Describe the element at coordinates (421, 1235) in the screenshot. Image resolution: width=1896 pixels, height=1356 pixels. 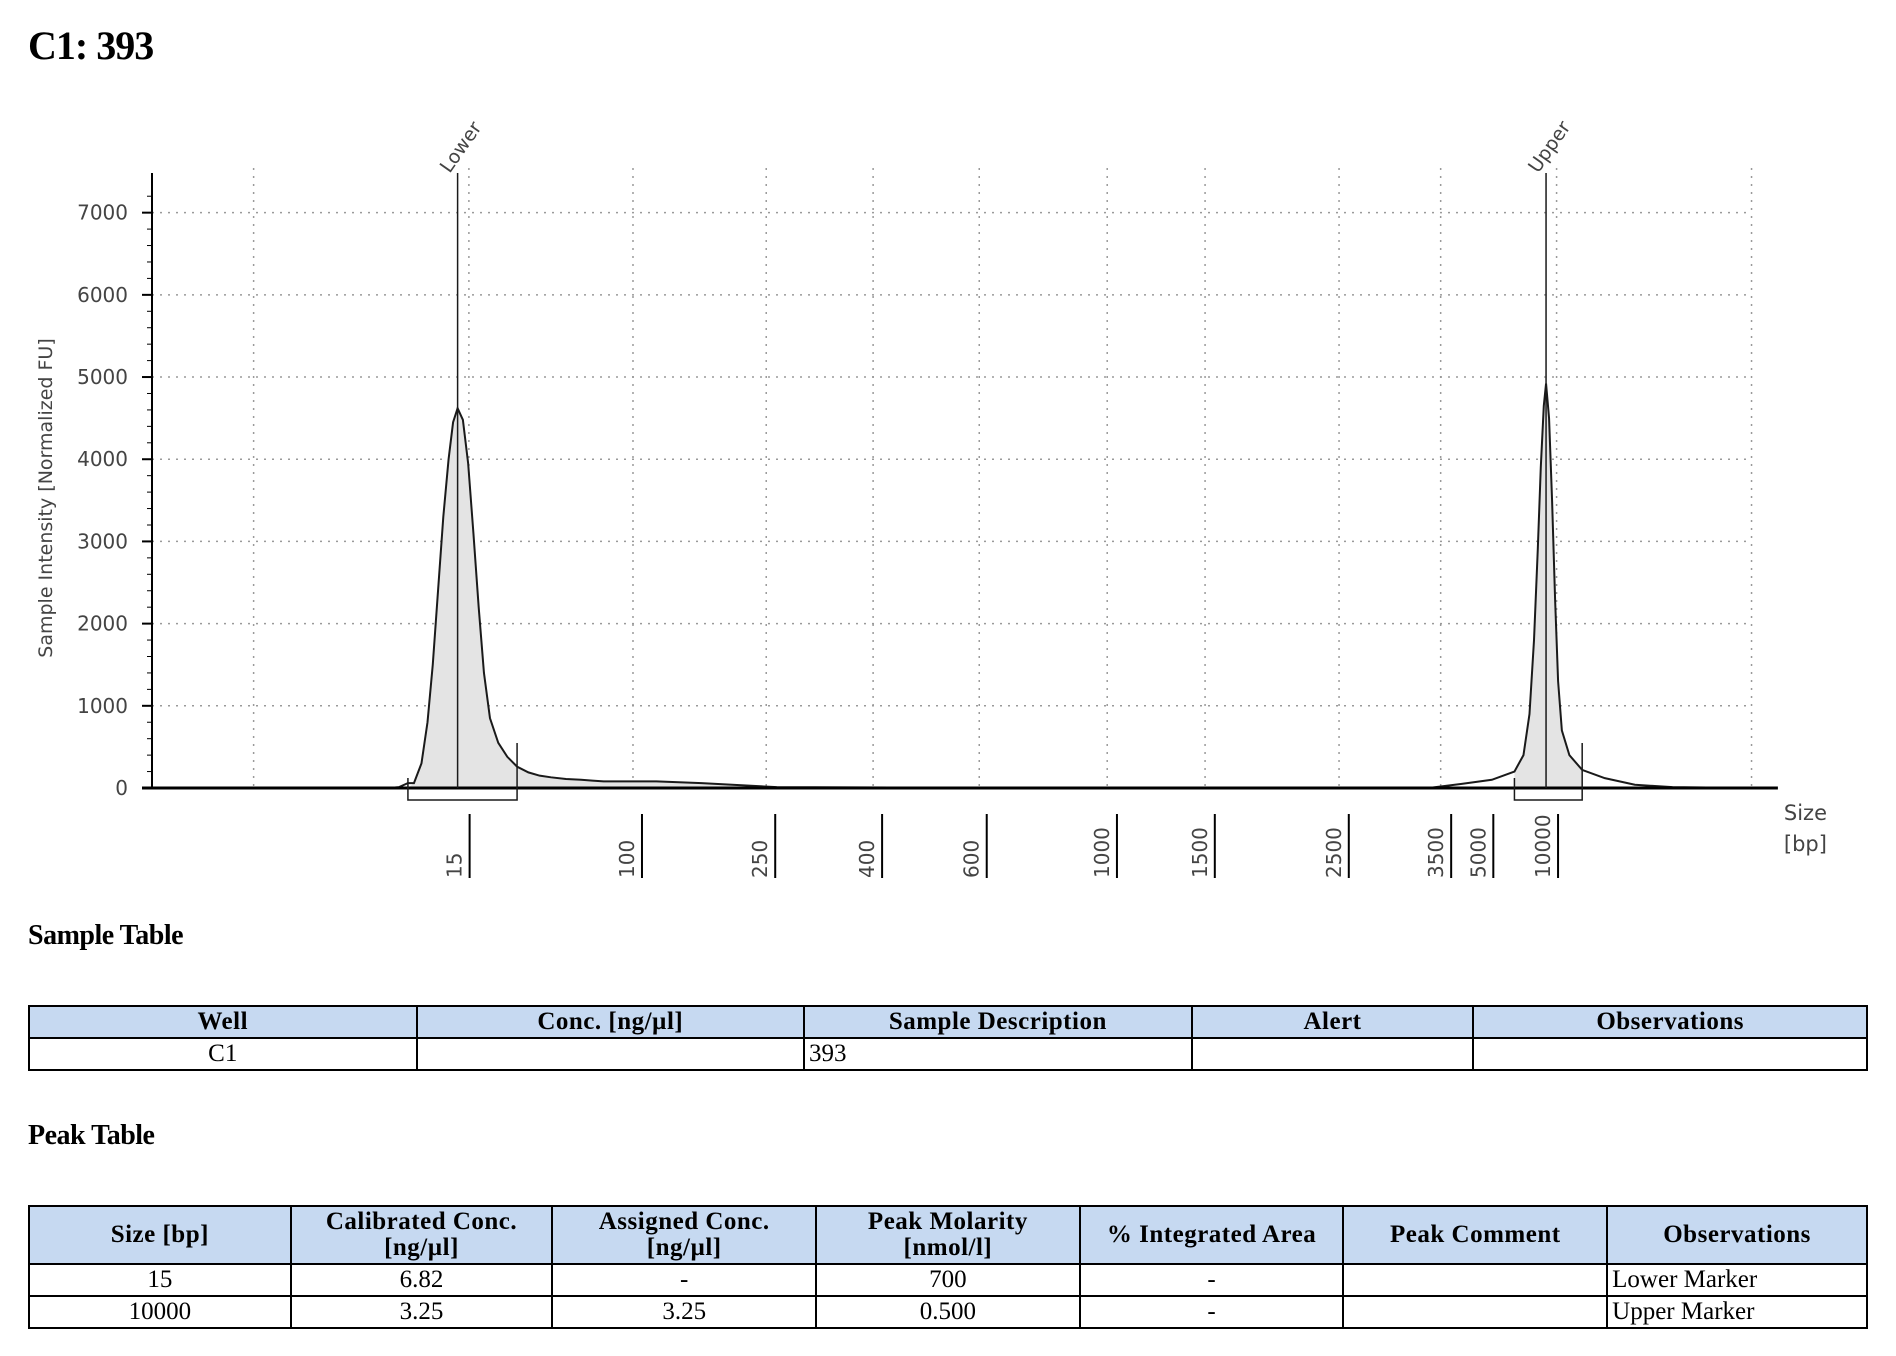
I see `peak-table-header: Calibrated Conc. [ng/µl]` at that location.